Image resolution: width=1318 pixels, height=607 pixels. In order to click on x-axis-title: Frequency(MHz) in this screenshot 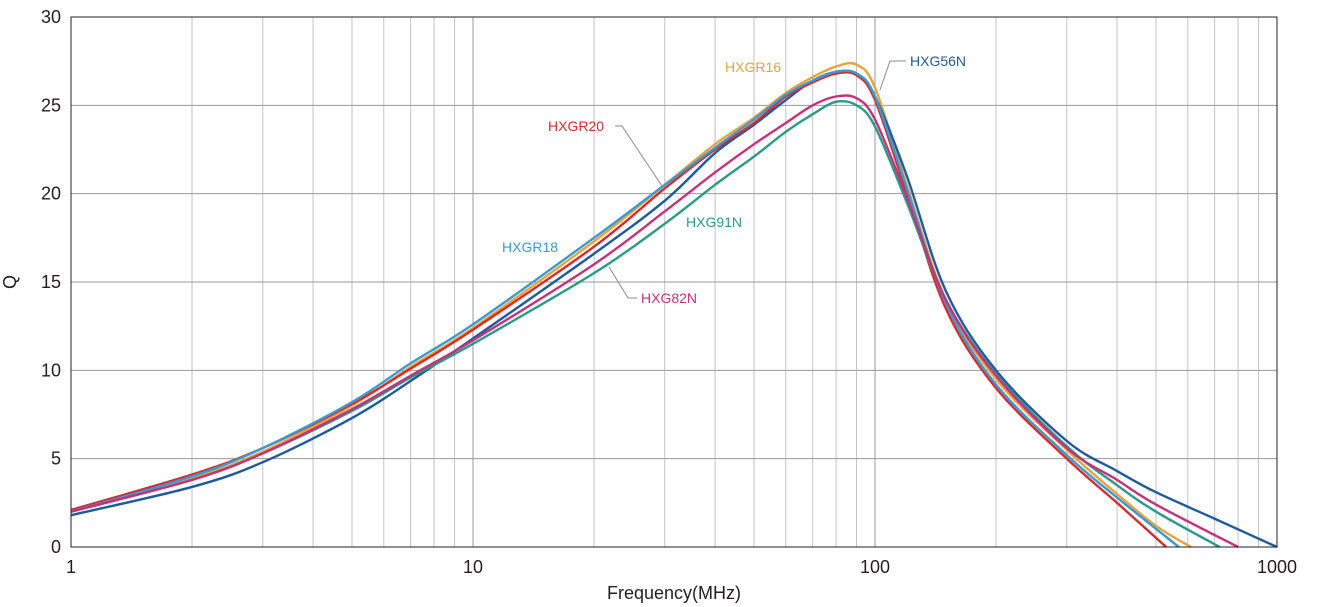, I will do `click(674, 593)`.